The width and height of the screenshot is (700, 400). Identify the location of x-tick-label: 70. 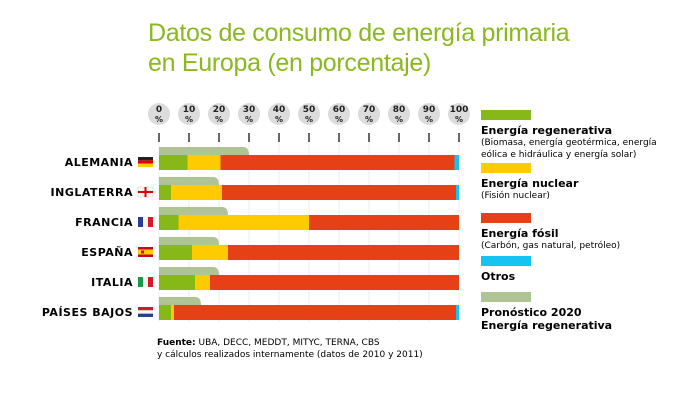
(369, 110).